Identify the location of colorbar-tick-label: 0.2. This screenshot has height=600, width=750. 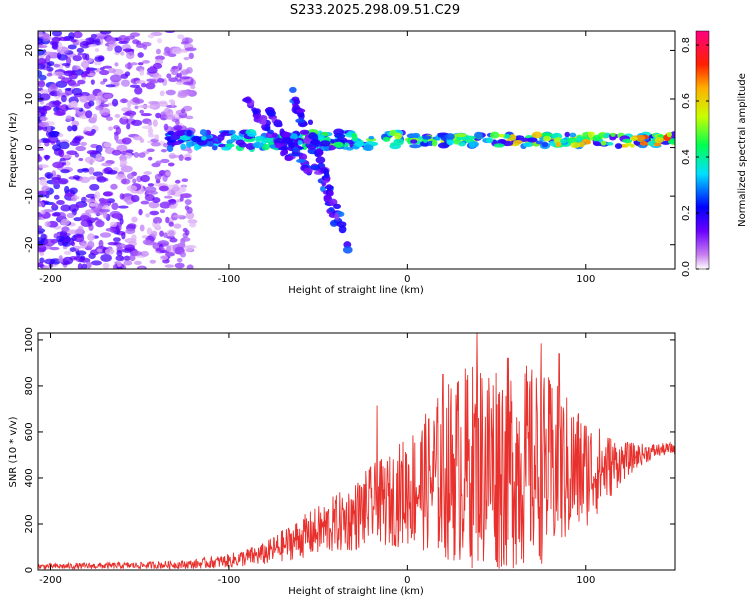
(686, 213).